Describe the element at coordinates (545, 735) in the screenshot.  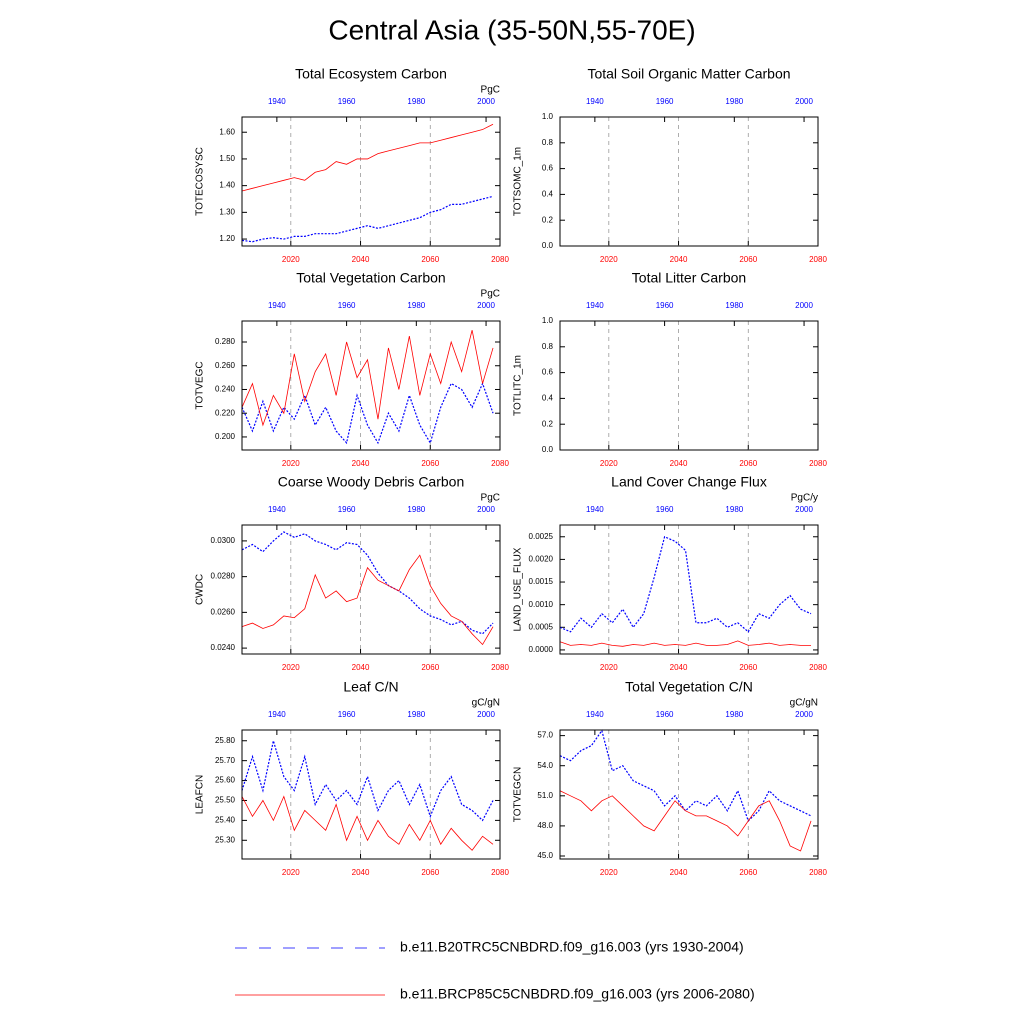
I see `y-tick-label: 57.0` at that location.